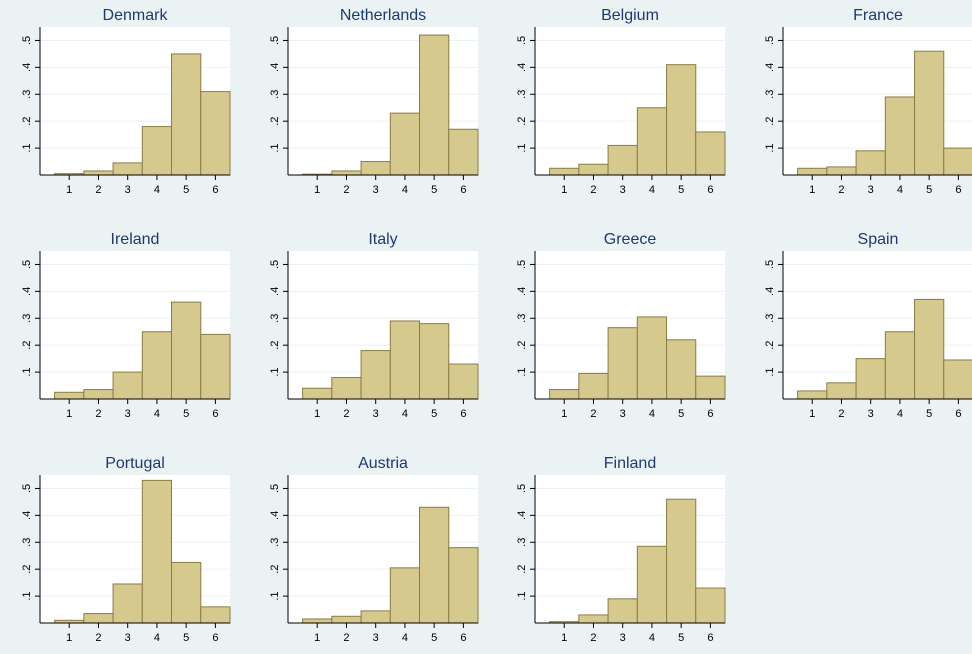  Describe the element at coordinates (630, 463) in the screenshot. I see `panel-title: Finland` at that location.